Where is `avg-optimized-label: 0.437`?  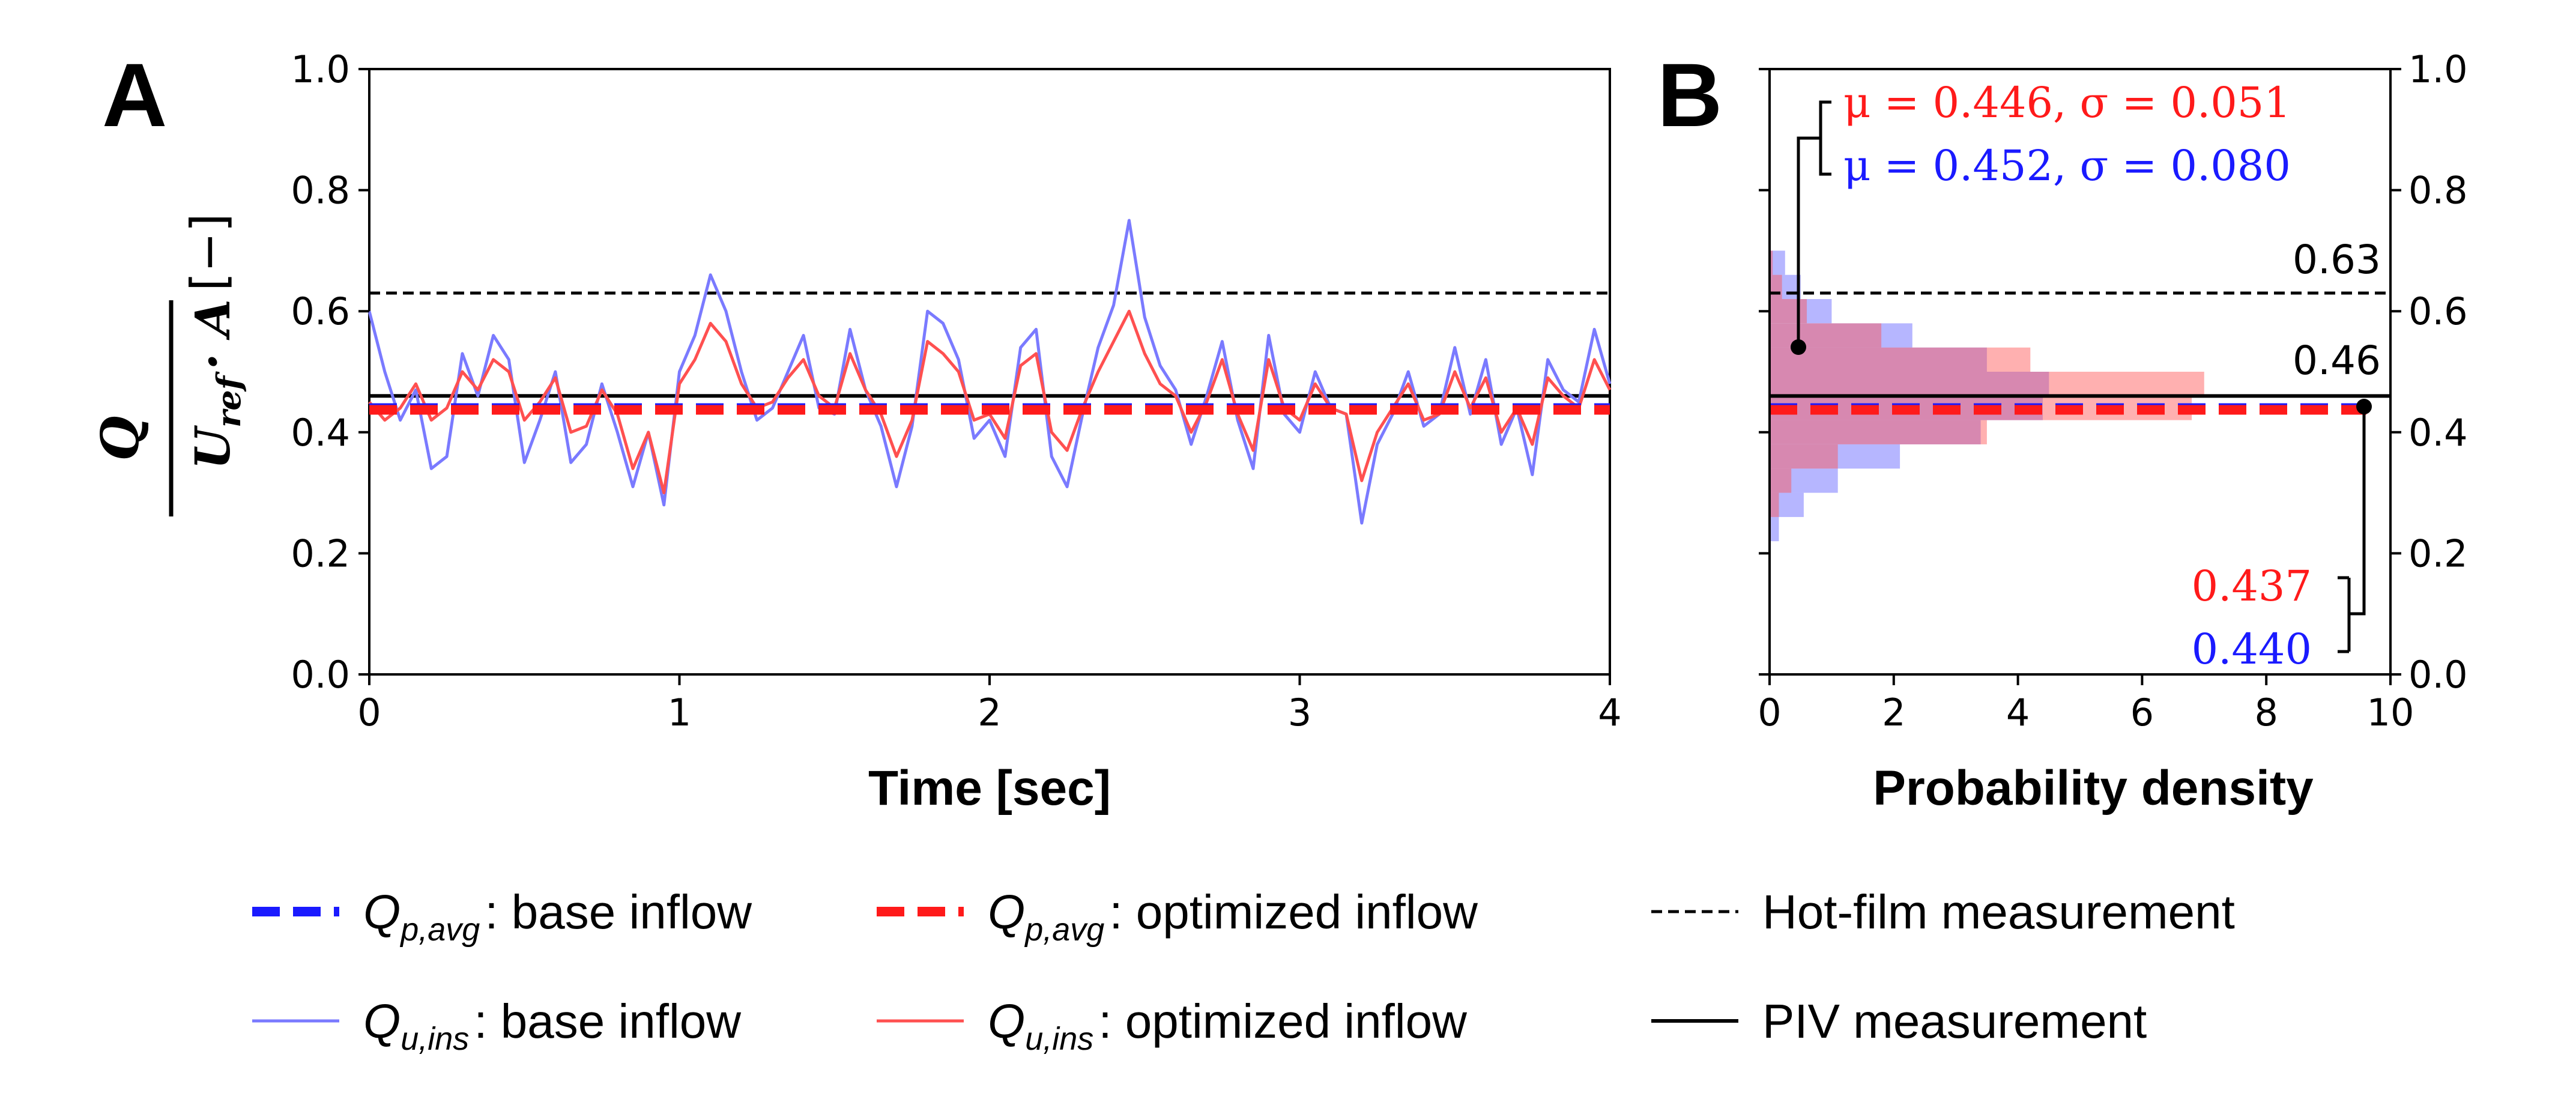 avg-optimized-label: 0.437 is located at coordinates (2252, 586).